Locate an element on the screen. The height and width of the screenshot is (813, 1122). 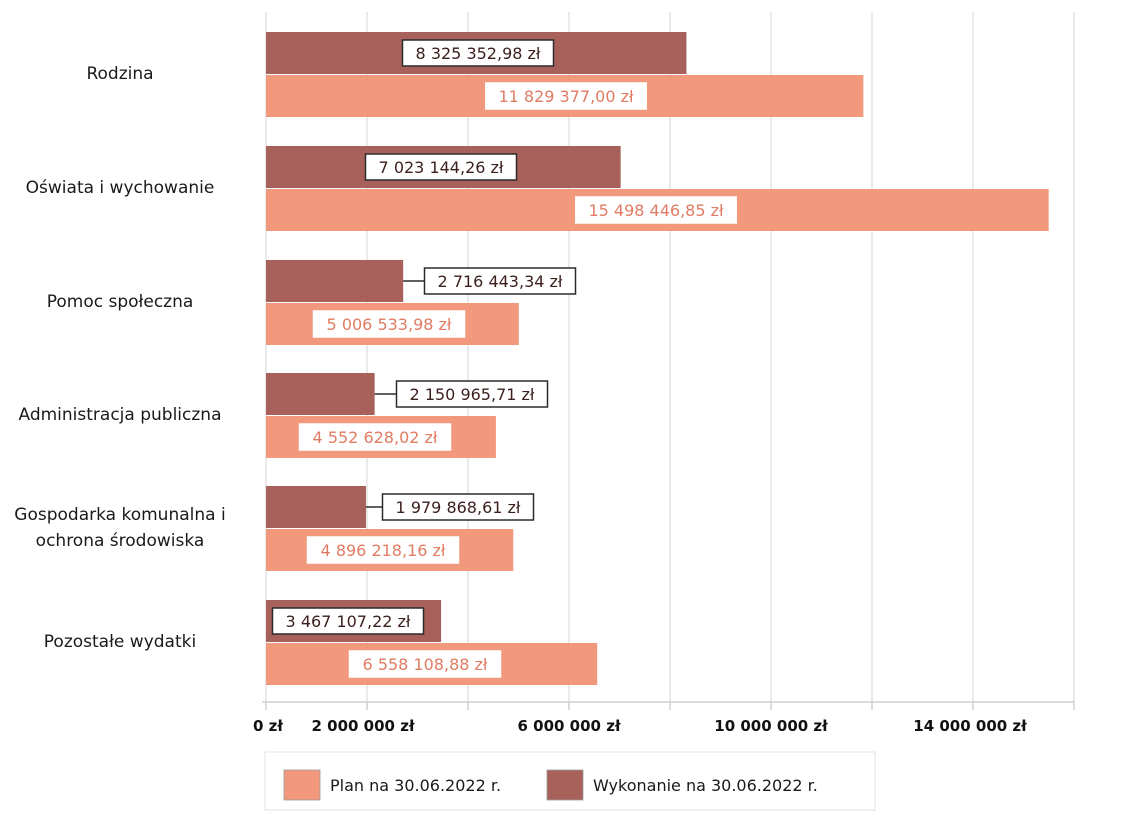
x-tick-label: 0 zł is located at coordinates (268, 726).